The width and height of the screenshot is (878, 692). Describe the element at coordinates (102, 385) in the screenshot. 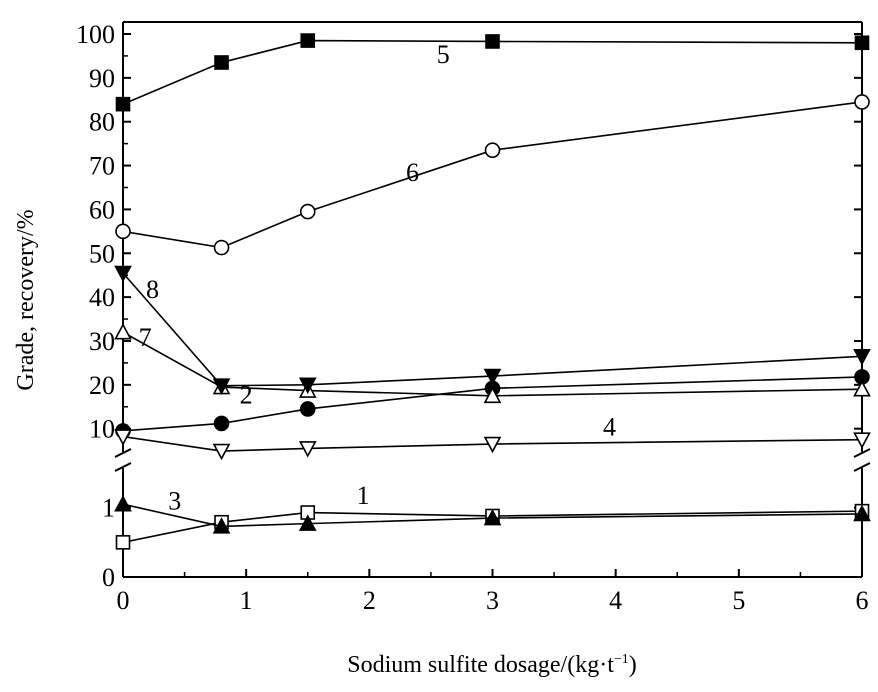

I see `y-tick-label: 20` at that location.